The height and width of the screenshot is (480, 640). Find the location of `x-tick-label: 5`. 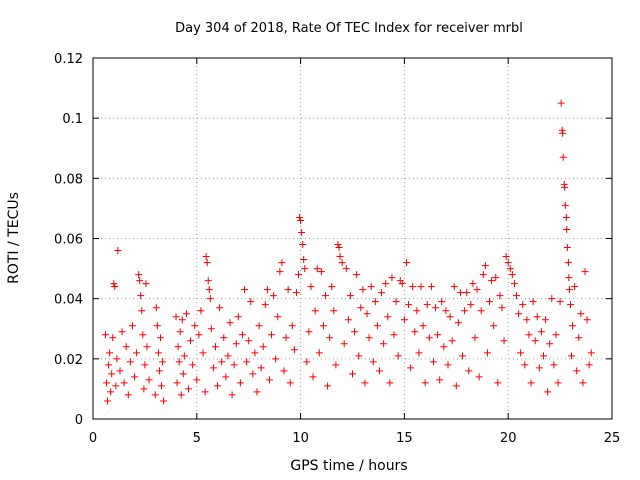

x-tick-label: 5 is located at coordinates (197, 438).